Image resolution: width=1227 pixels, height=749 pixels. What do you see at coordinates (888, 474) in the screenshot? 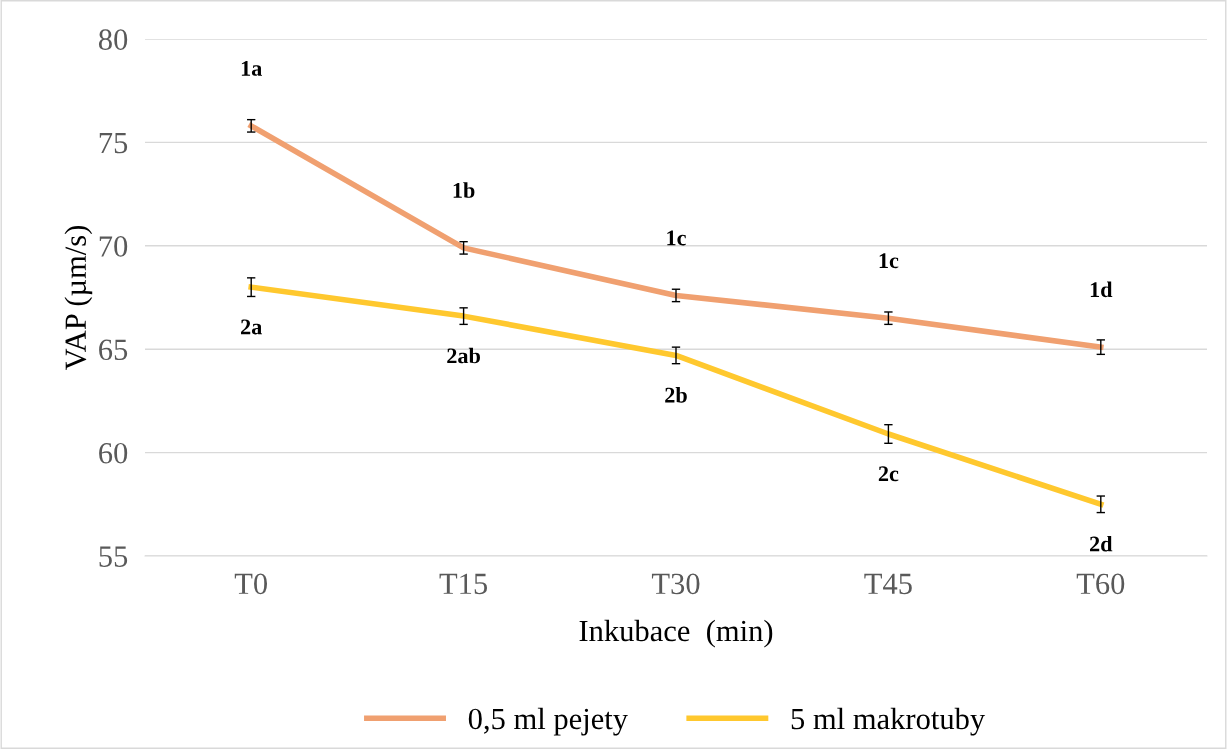
I see `annotation: 2c` at bounding box center [888, 474].